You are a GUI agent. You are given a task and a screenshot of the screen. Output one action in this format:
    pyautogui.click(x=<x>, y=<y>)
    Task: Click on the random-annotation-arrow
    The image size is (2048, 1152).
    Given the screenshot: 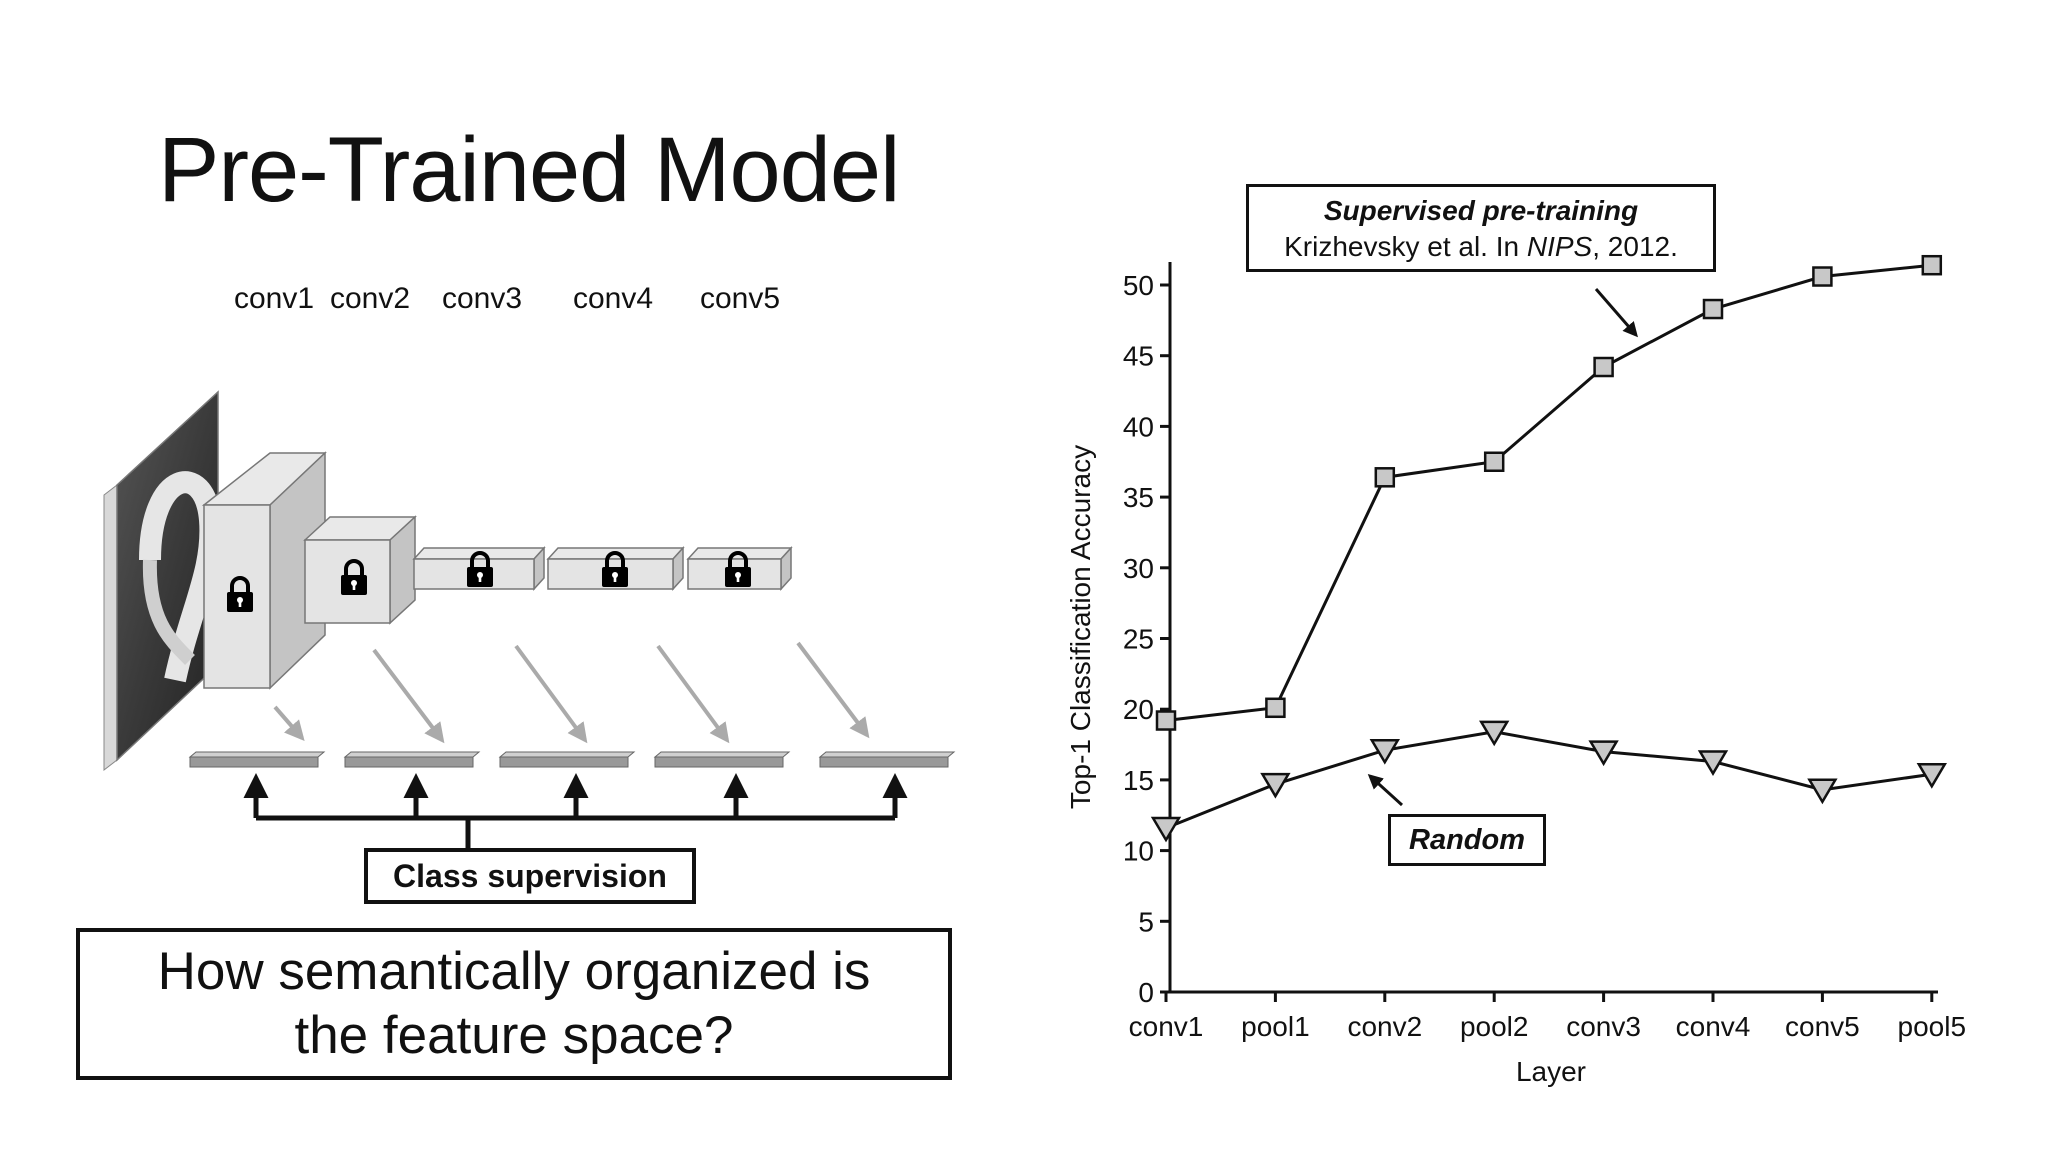 What is the action you would take?
    pyautogui.click(x=1385, y=790)
    